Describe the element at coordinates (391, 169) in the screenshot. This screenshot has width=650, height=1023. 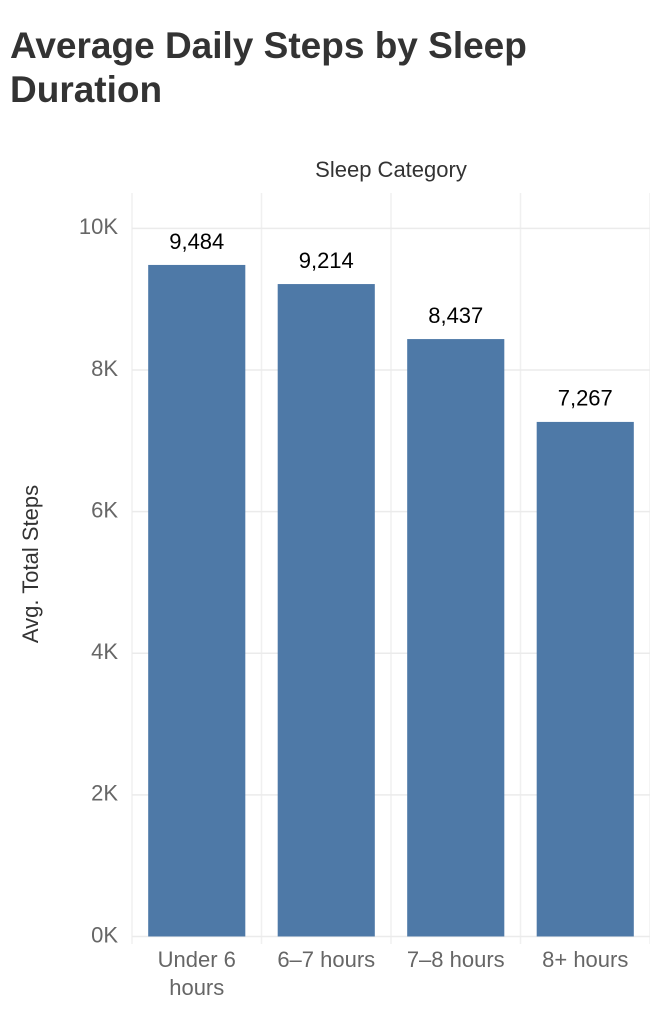
I see `x-axis-title: Sleep Category` at that location.